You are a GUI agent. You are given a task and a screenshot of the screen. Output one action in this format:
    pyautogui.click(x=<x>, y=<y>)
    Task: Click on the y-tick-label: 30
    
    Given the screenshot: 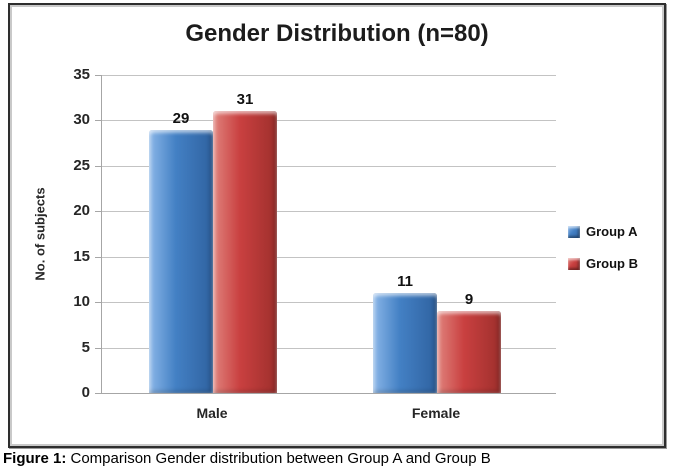 What is the action you would take?
    pyautogui.click(x=81, y=120)
    